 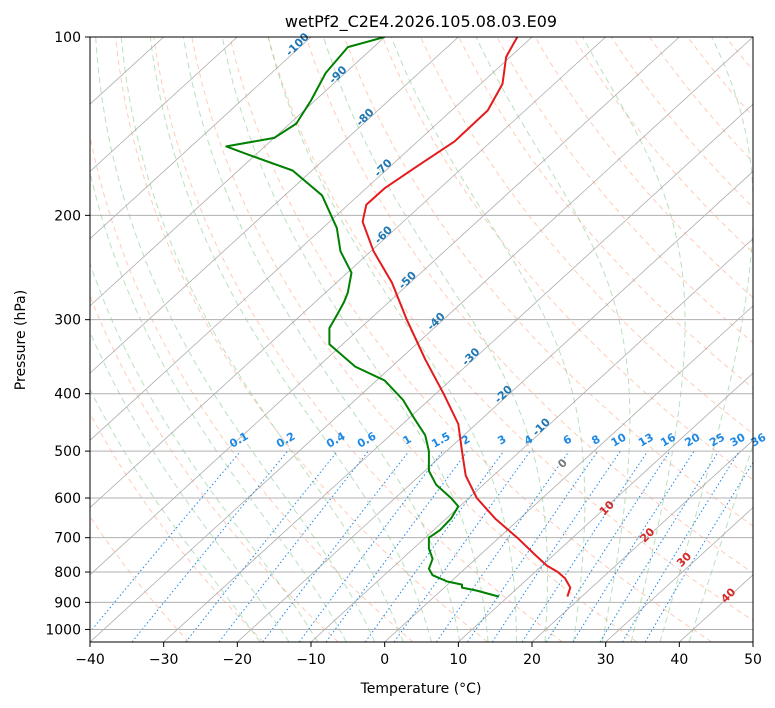 I want to click on x-axis: −40 −30 −20 −10 0 10 20 30 40 50, so click(x=418, y=655).